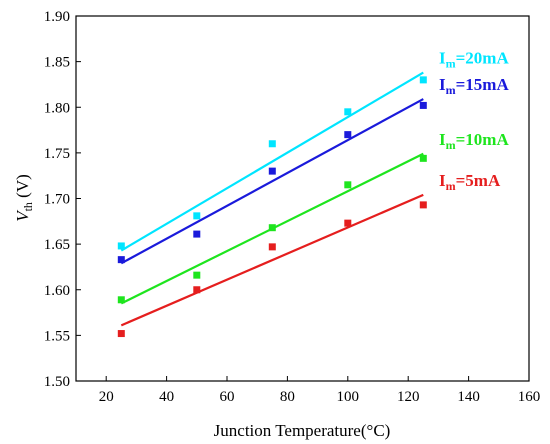 This screenshot has width=550, height=444. What do you see at coordinates (57, 291) in the screenshot?
I see `y-tick-label: 1.60` at bounding box center [57, 291].